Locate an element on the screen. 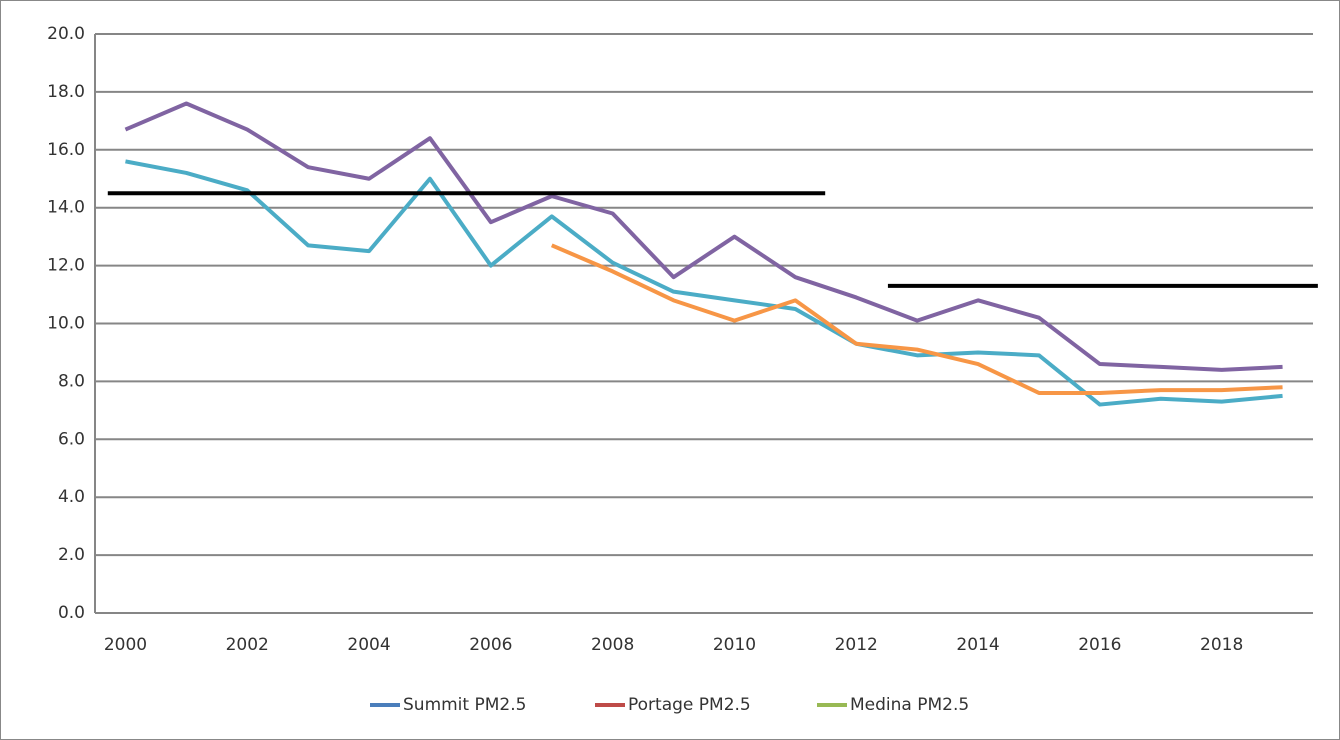  y-tick-label: 8.0 is located at coordinates (71, 381).